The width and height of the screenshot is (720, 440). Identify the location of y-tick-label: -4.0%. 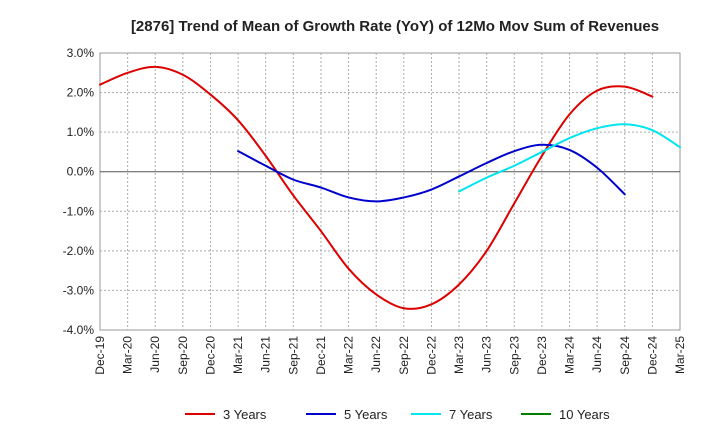
(79, 330).